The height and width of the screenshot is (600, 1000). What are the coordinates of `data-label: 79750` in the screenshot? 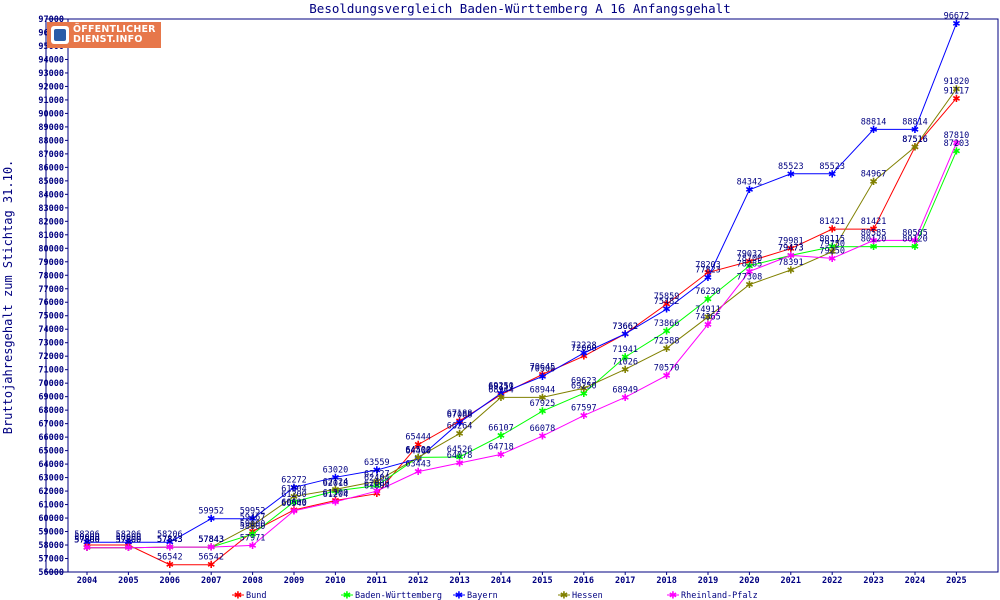 It's located at (832, 245).